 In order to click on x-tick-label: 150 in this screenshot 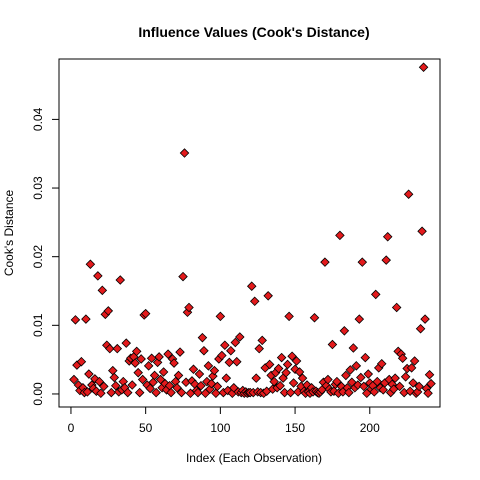, I will do `click(295, 428)`.